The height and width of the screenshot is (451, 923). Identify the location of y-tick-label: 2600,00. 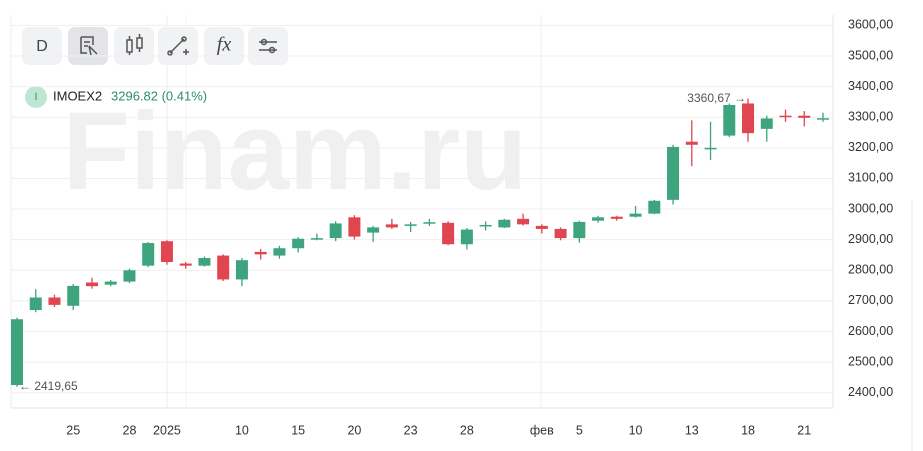
(870, 331).